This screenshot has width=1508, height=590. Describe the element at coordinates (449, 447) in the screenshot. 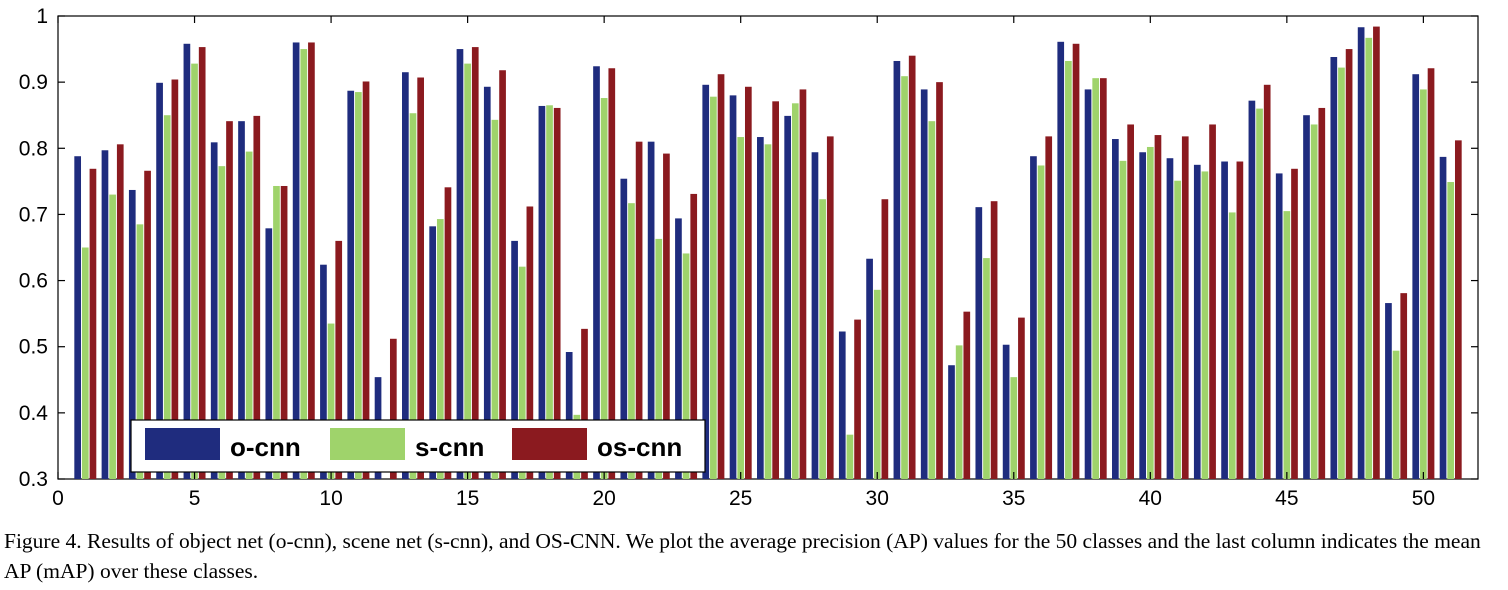

I see `legend-label-s-cnn: s-cnn` at that location.